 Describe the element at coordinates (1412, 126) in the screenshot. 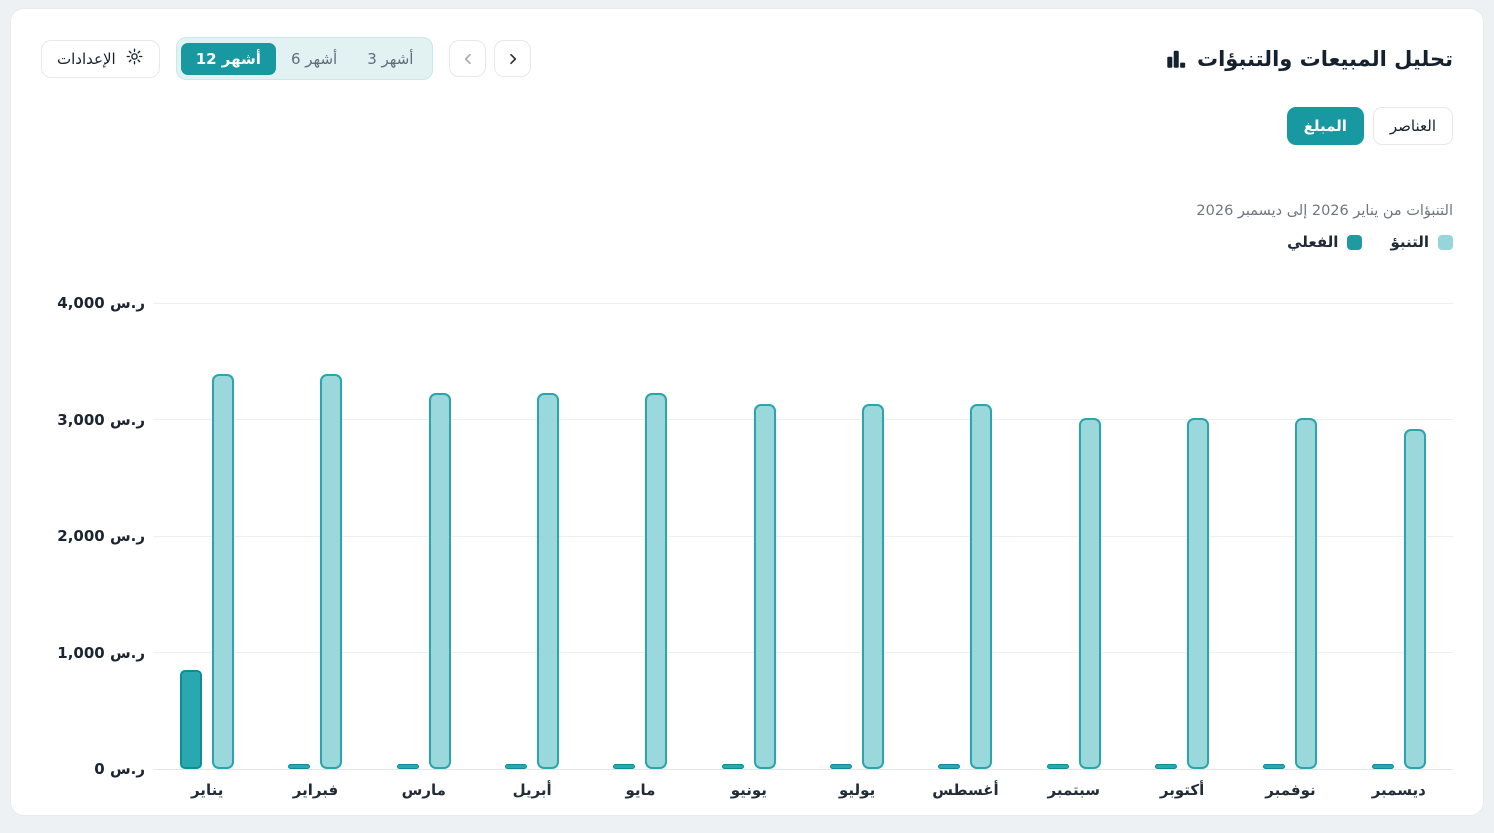

I see `toggle-items-button: العناصر` at that location.